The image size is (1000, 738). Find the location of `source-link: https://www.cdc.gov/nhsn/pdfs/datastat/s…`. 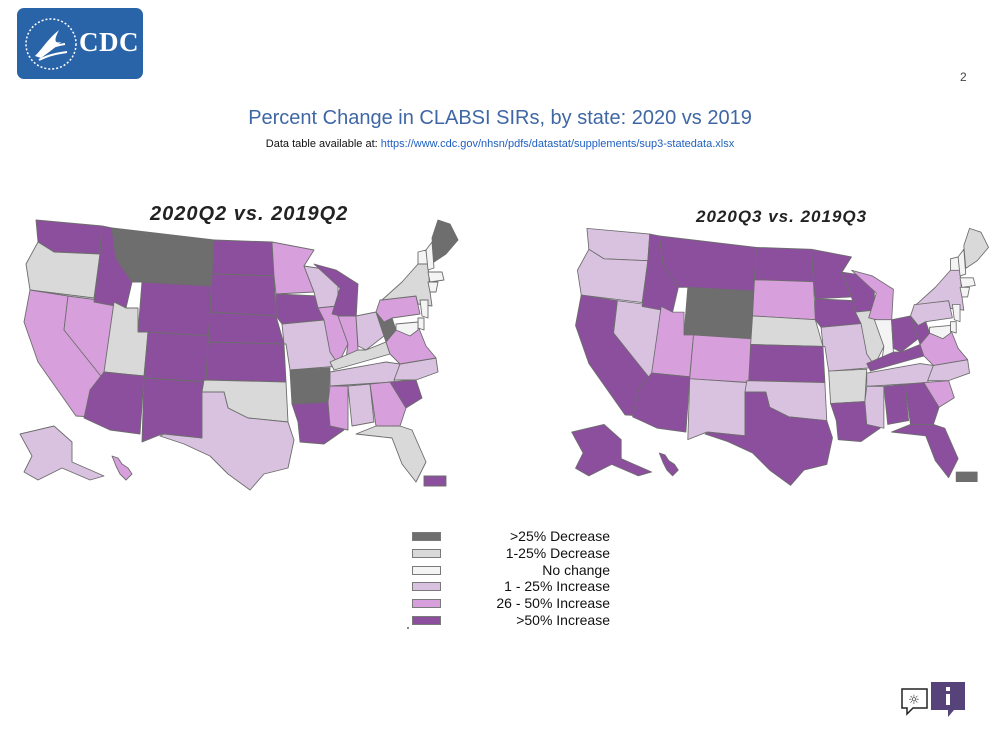

source-link: https://www.cdc.gov/nhsn/pdfs/datastat/s… is located at coordinates (557, 144).